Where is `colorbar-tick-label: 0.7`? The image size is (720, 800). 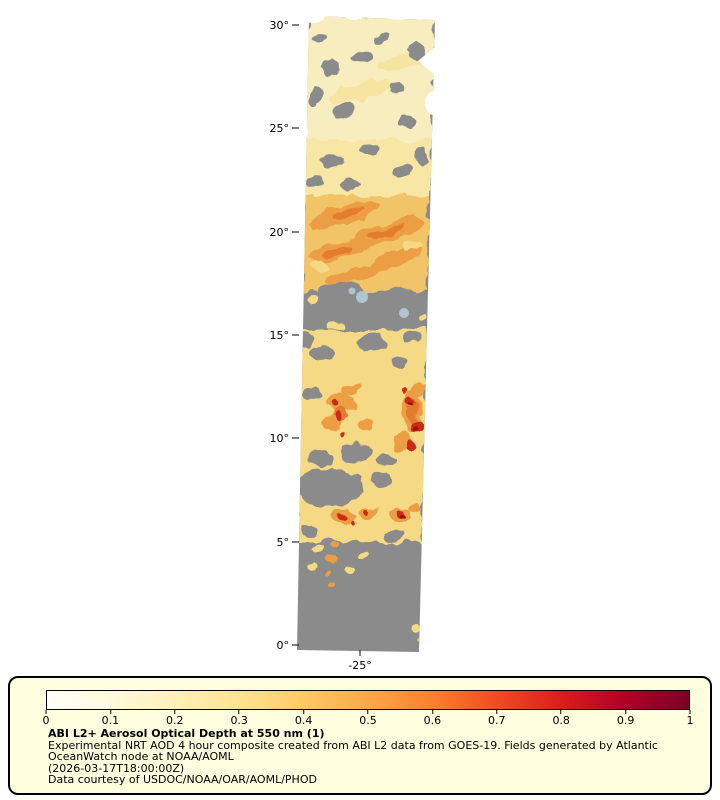 colorbar-tick-label: 0.7 is located at coordinates (497, 720).